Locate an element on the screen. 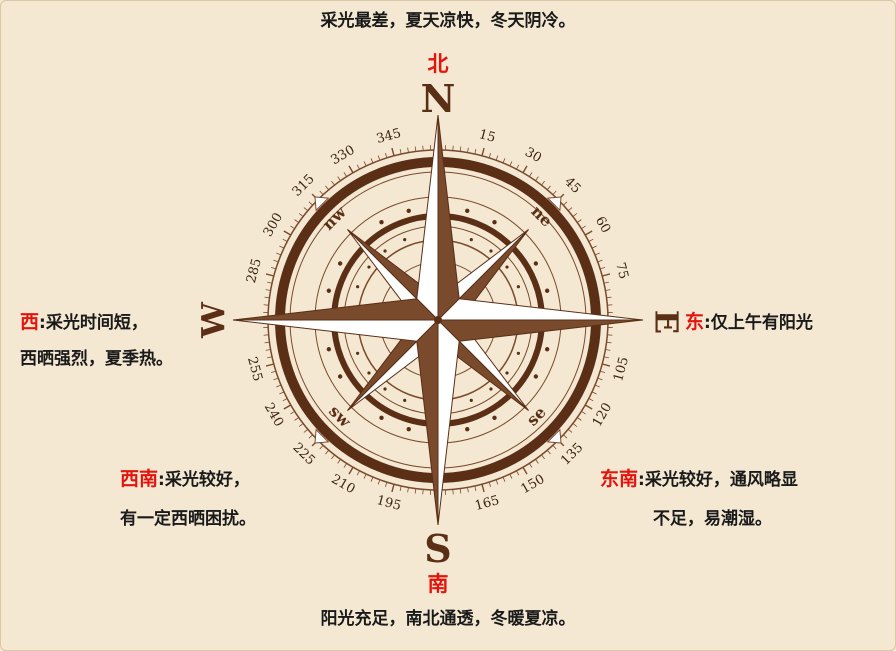  west-dir-label: 西 is located at coordinates (30, 322).